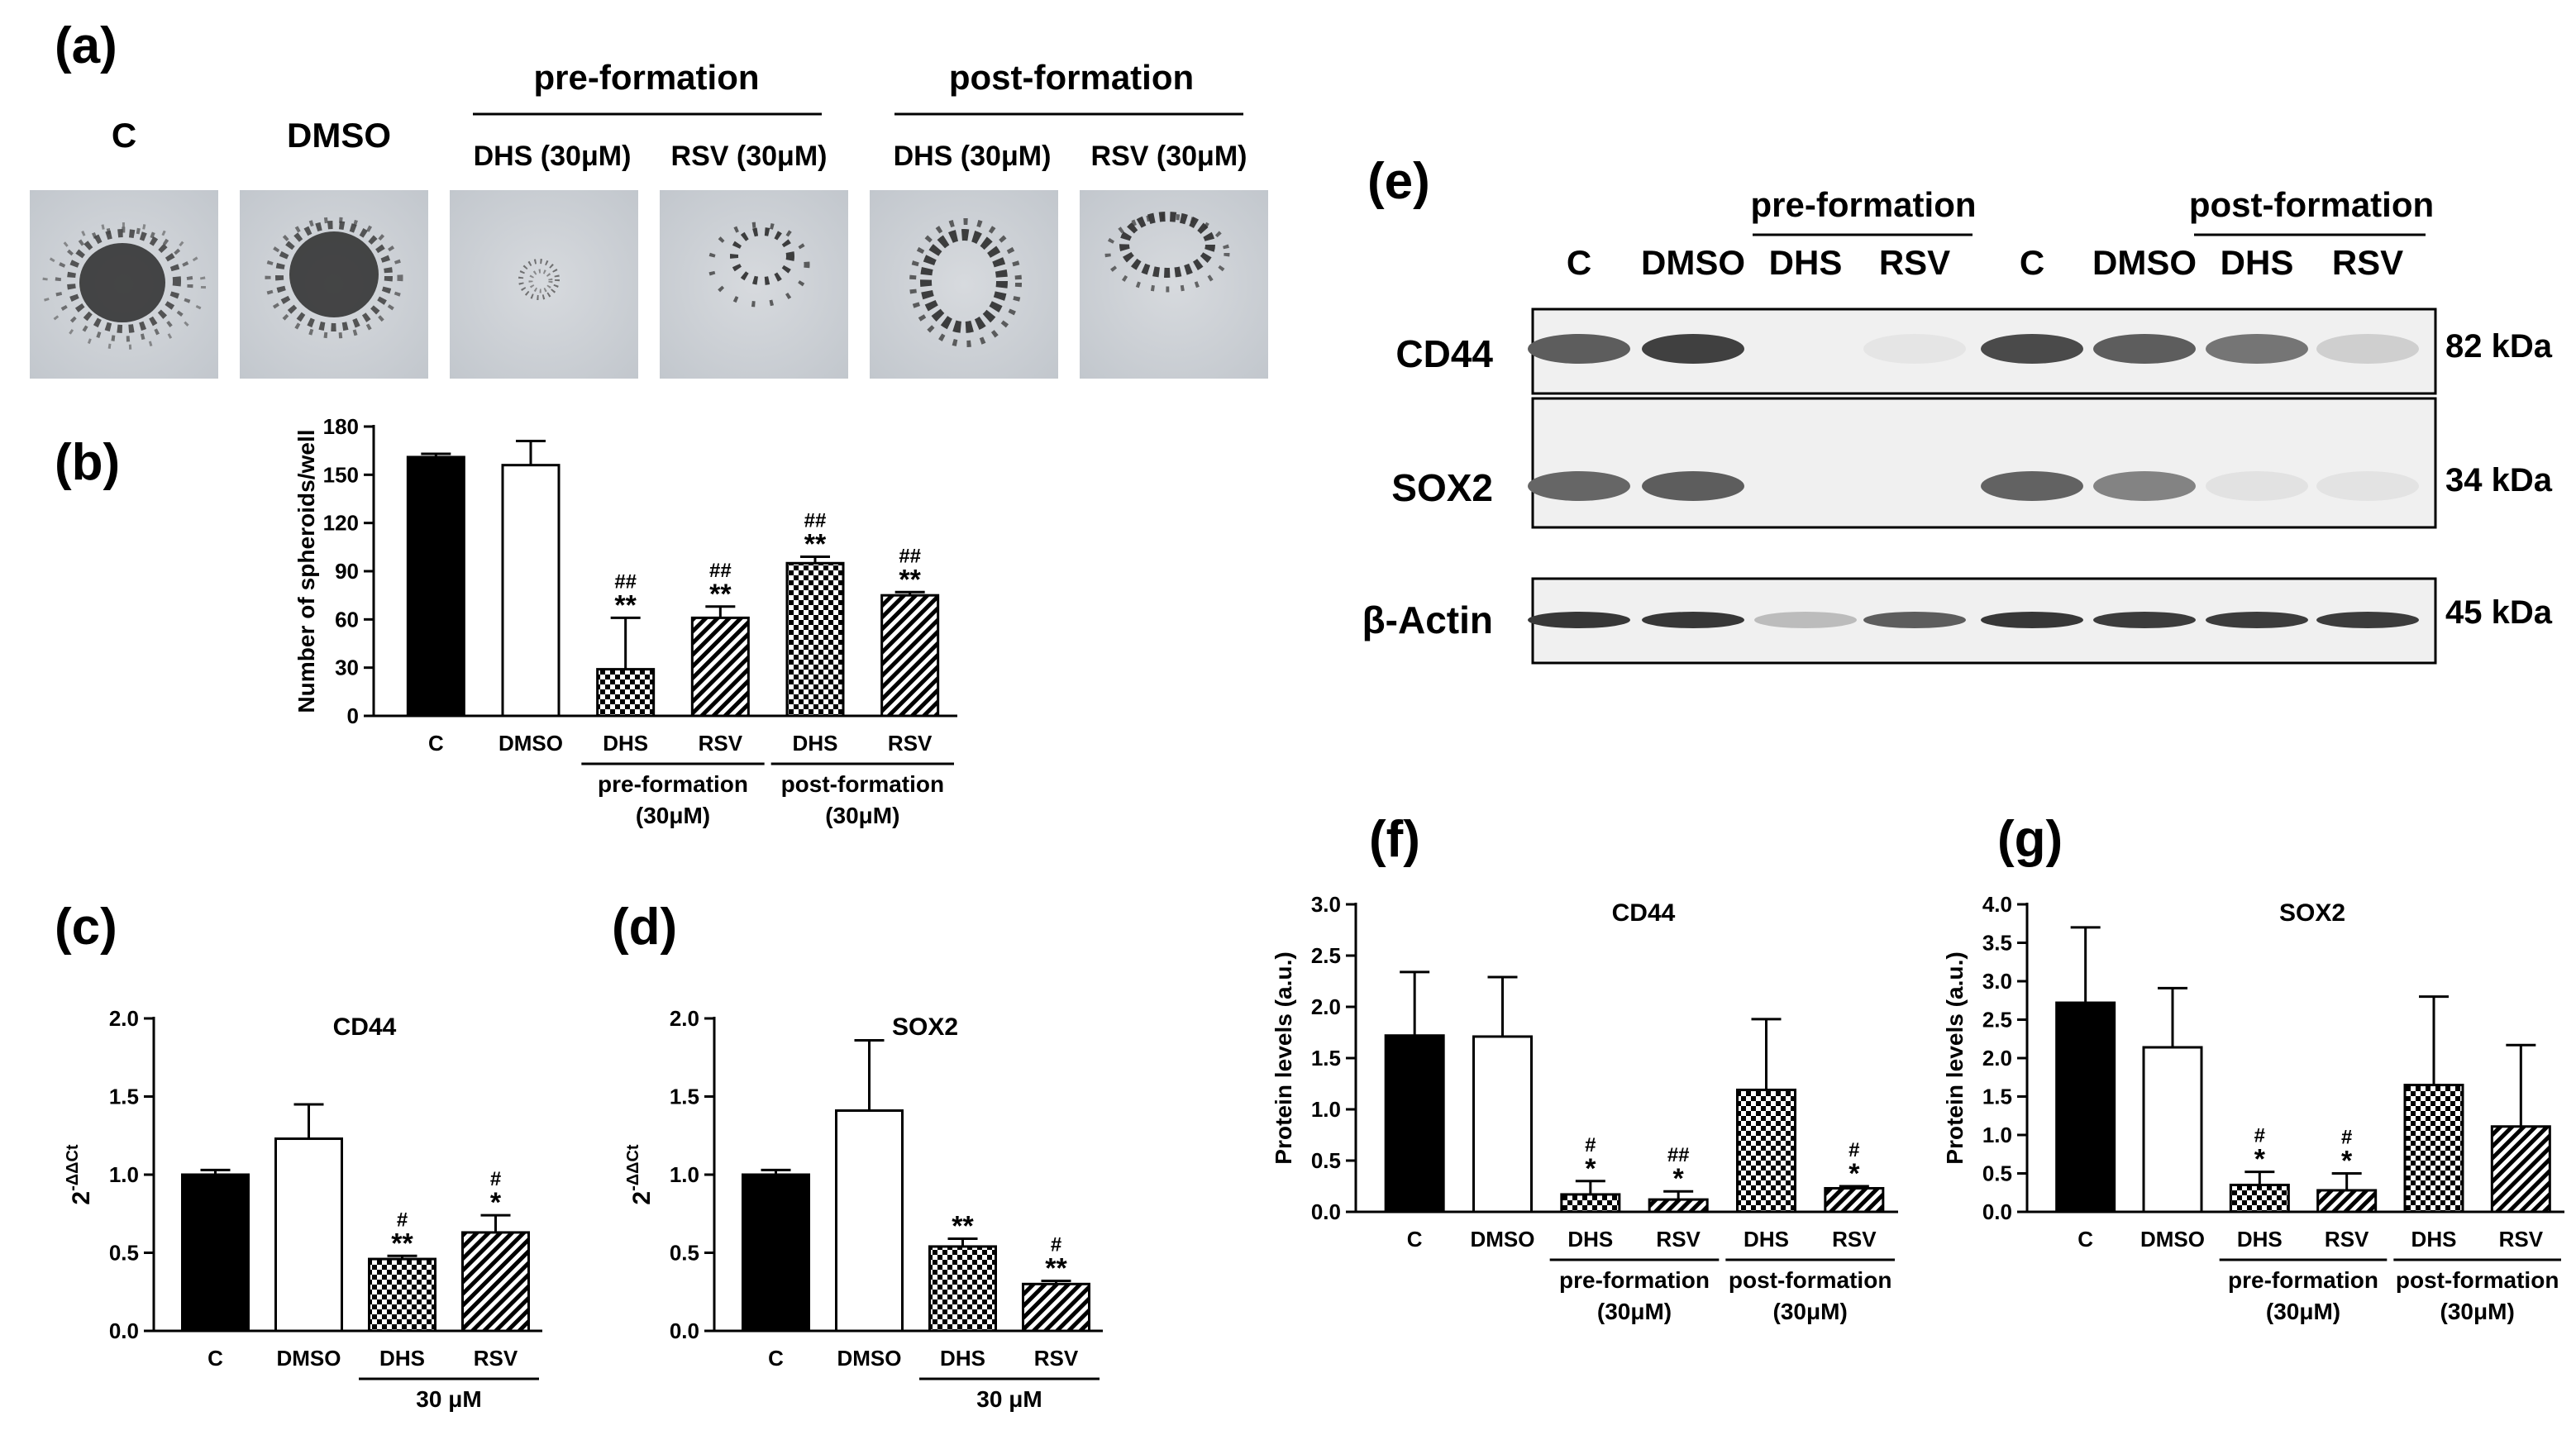 The height and width of the screenshot is (1440, 2576). What do you see at coordinates (754, 284) in the screenshot?
I see `micrograph-pre-rsv` at bounding box center [754, 284].